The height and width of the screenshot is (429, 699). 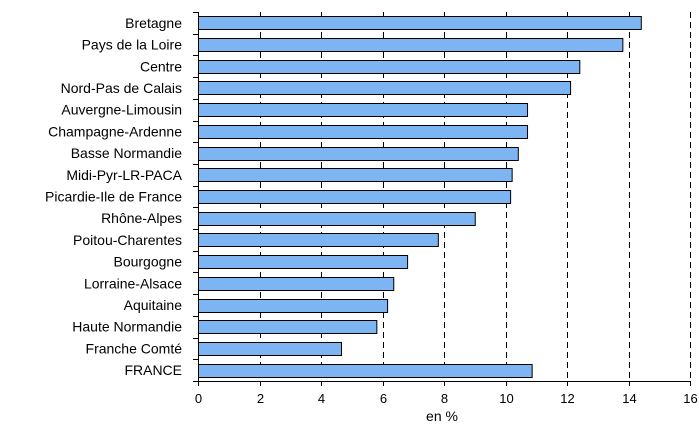 What do you see at coordinates (383, 398) in the screenshot?
I see `x-tick-label: 6` at bounding box center [383, 398].